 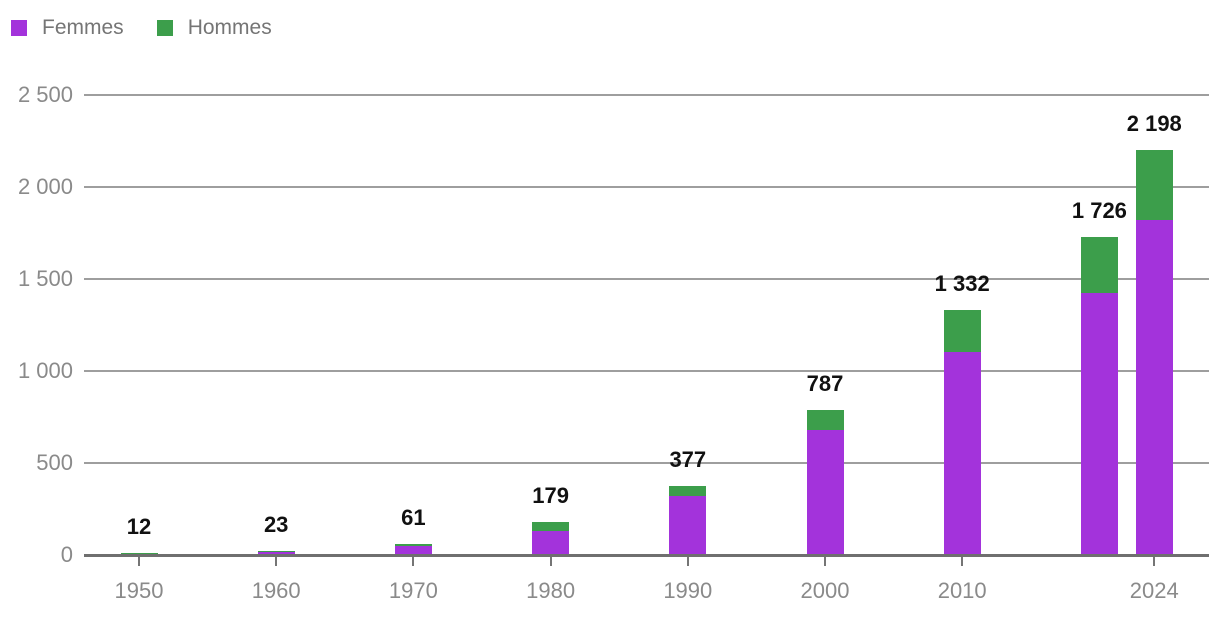 What do you see at coordinates (551, 590) in the screenshot?
I see `x-axis-label-1980: 1980` at bounding box center [551, 590].